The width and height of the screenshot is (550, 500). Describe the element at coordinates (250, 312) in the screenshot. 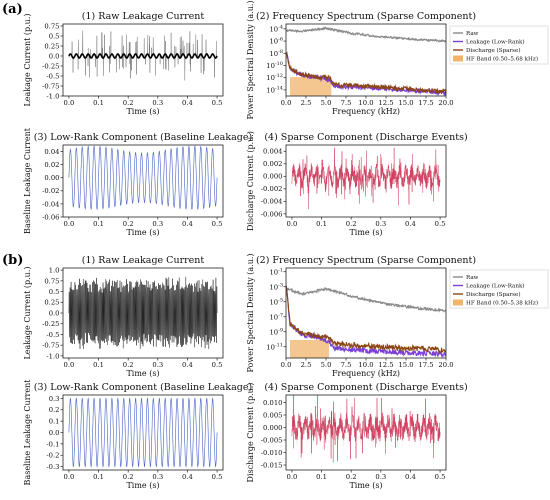

I see `y-axis-label: Power Spectral Density (a.u.)` at that location.